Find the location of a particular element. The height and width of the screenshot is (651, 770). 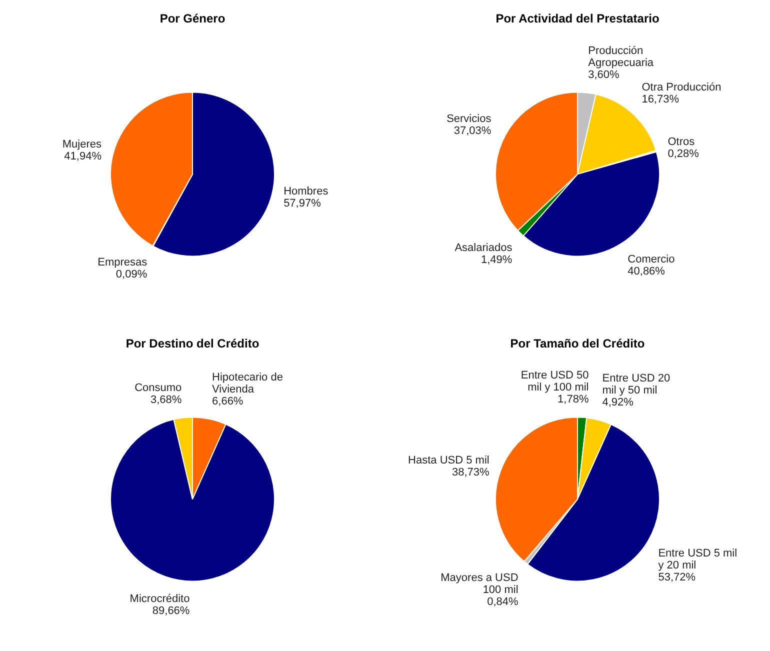

data-label: 41,94% is located at coordinates (83, 156).